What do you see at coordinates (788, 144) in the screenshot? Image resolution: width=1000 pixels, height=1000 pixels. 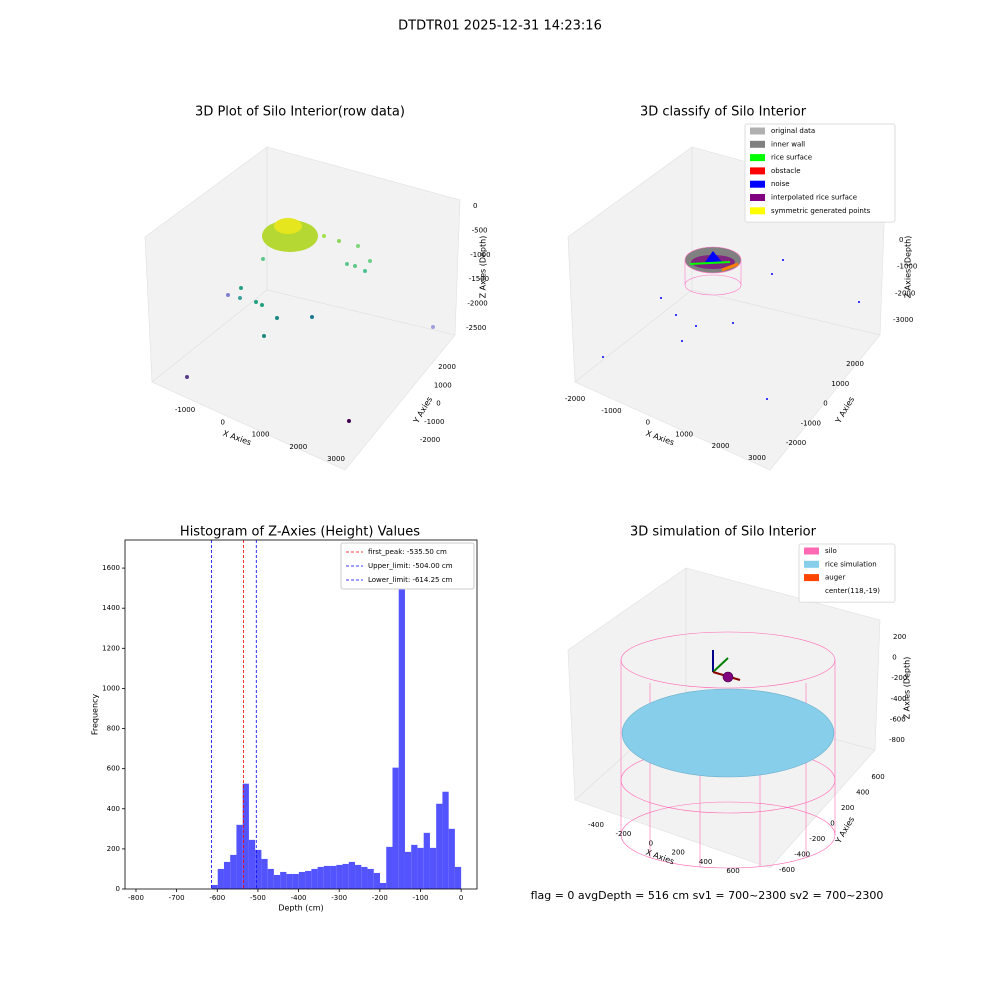 I see `legend-label: inner wall` at bounding box center [788, 144].